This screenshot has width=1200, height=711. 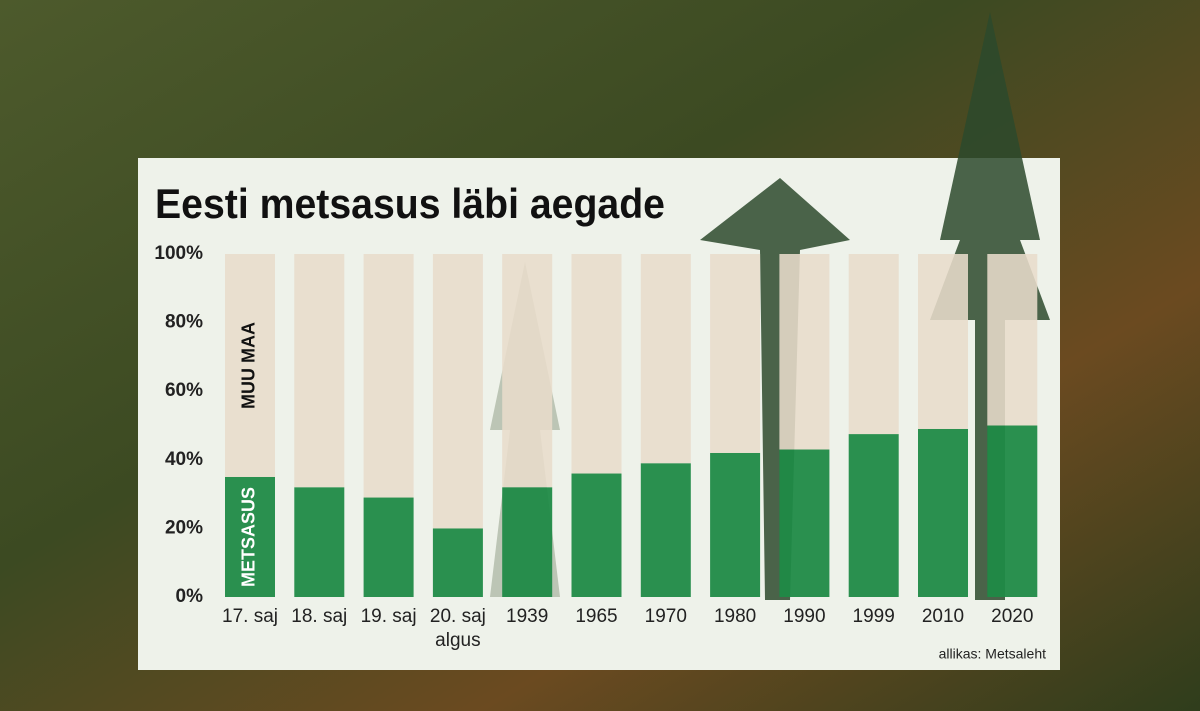 What do you see at coordinates (873, 616) in the screenshot?
I see `x-tick-label: 1999` at bounding box center [873, 616].